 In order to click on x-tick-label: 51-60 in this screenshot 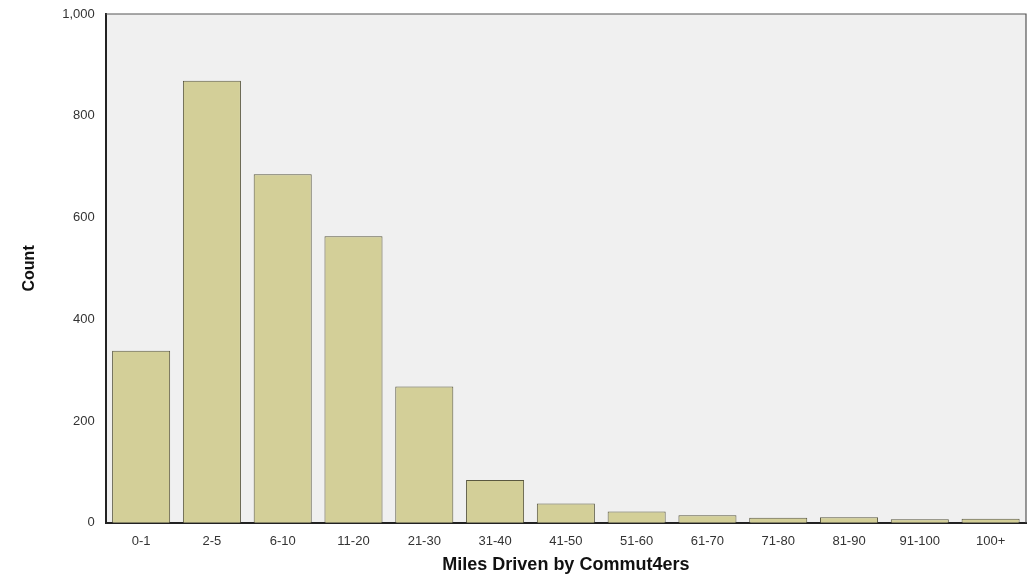, I will do `click(637, 541)`.